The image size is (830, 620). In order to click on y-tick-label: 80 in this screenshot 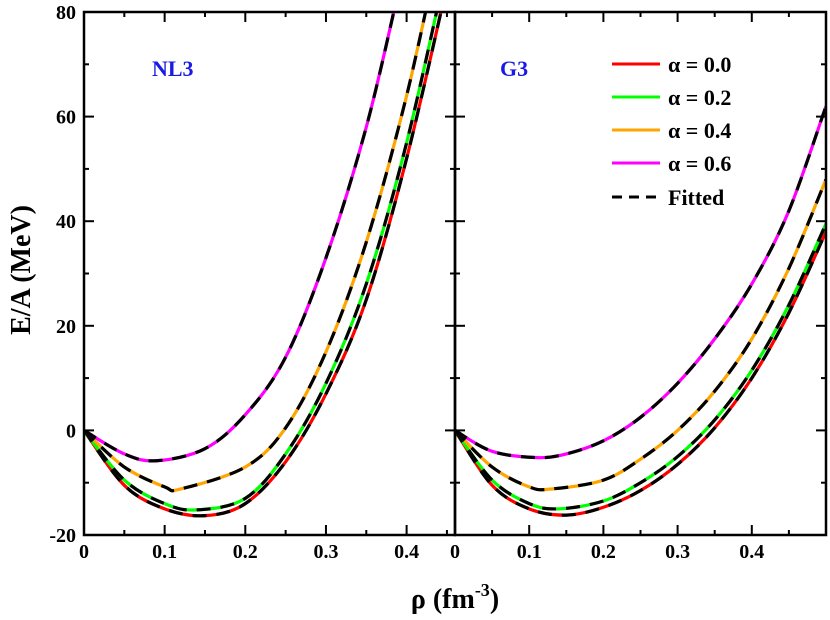, I will do `click(66, 13)`.